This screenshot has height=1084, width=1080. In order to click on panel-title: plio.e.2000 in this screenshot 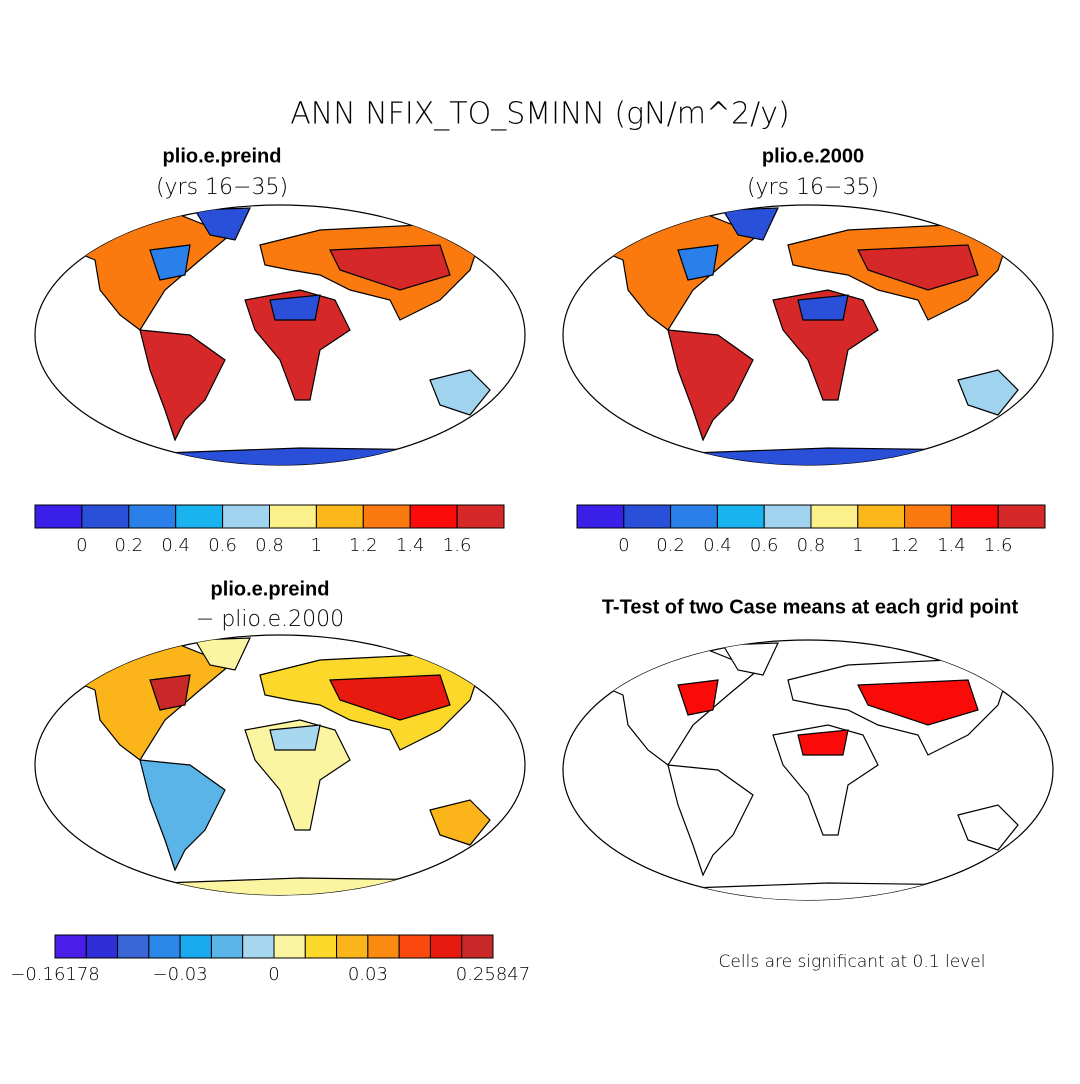, I will do `click(813, 156)`.